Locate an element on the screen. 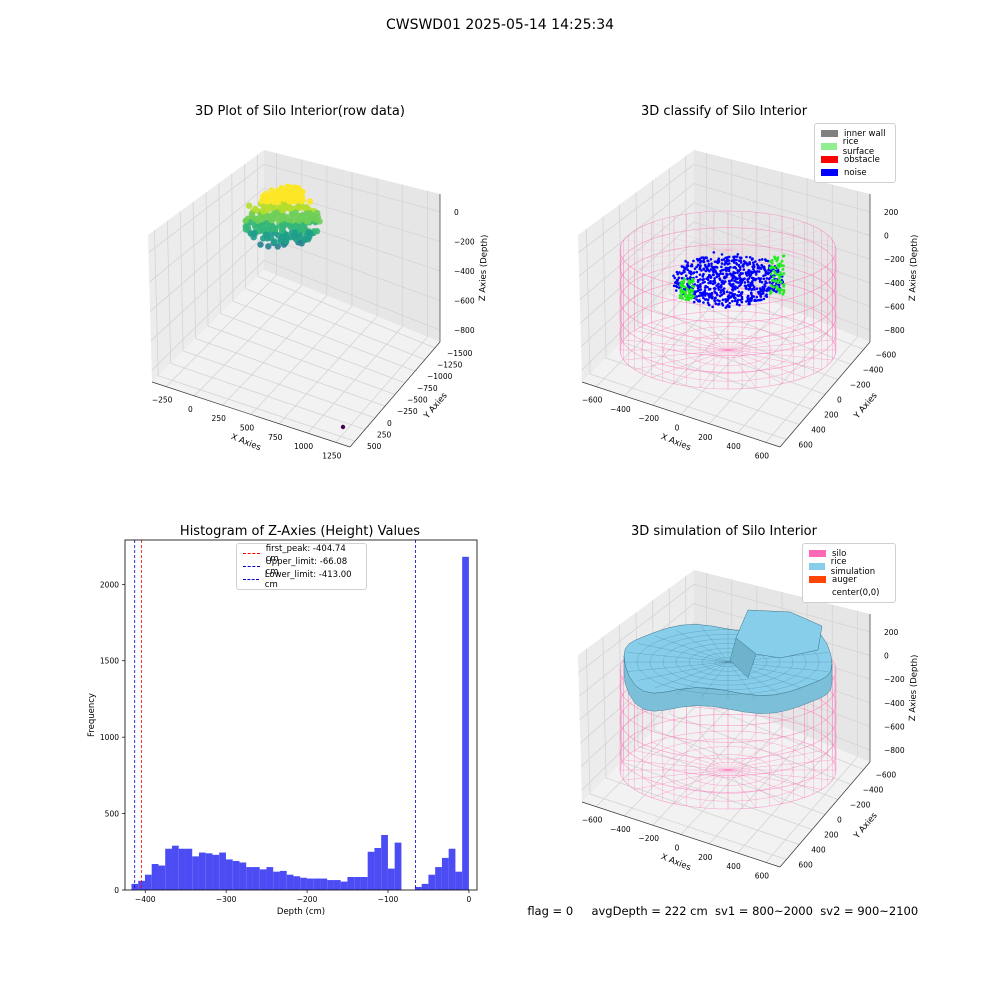 This screenshot has height=1000, width=1000. sv2-text: sv2 = 900~2100 is located at coordinates (869, 911).